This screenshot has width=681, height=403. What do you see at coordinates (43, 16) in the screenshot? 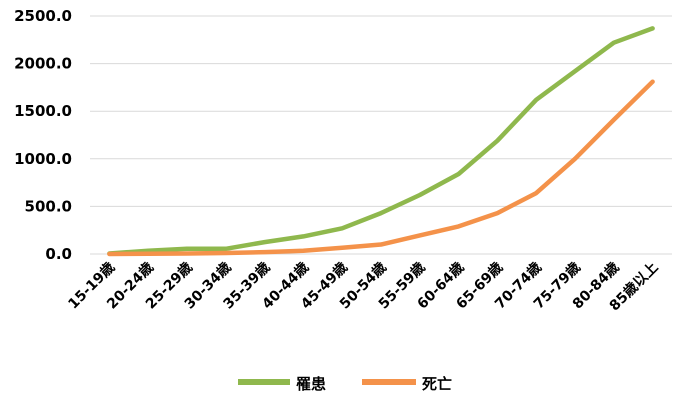
I see `y-tick-label: 2500.0` at bounding box center [43, 16].